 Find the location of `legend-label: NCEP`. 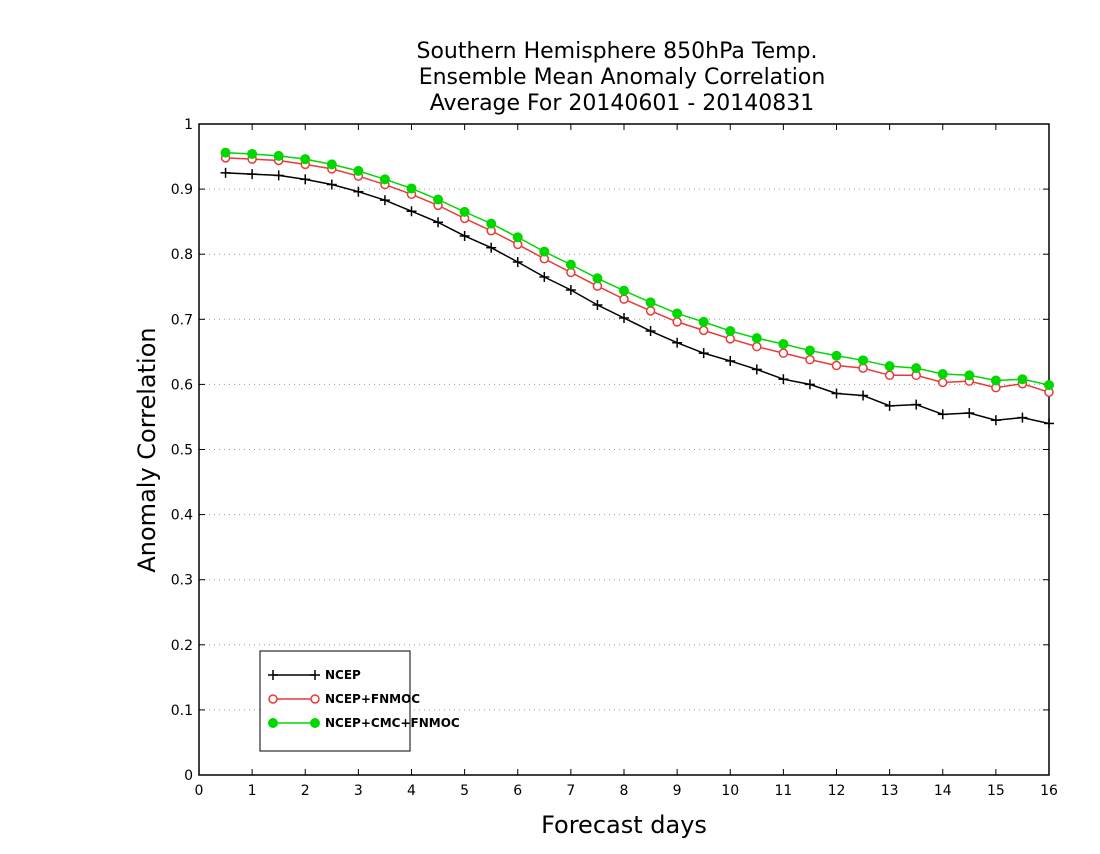

legend-label: NCEP is located at coordinates (343, 675).